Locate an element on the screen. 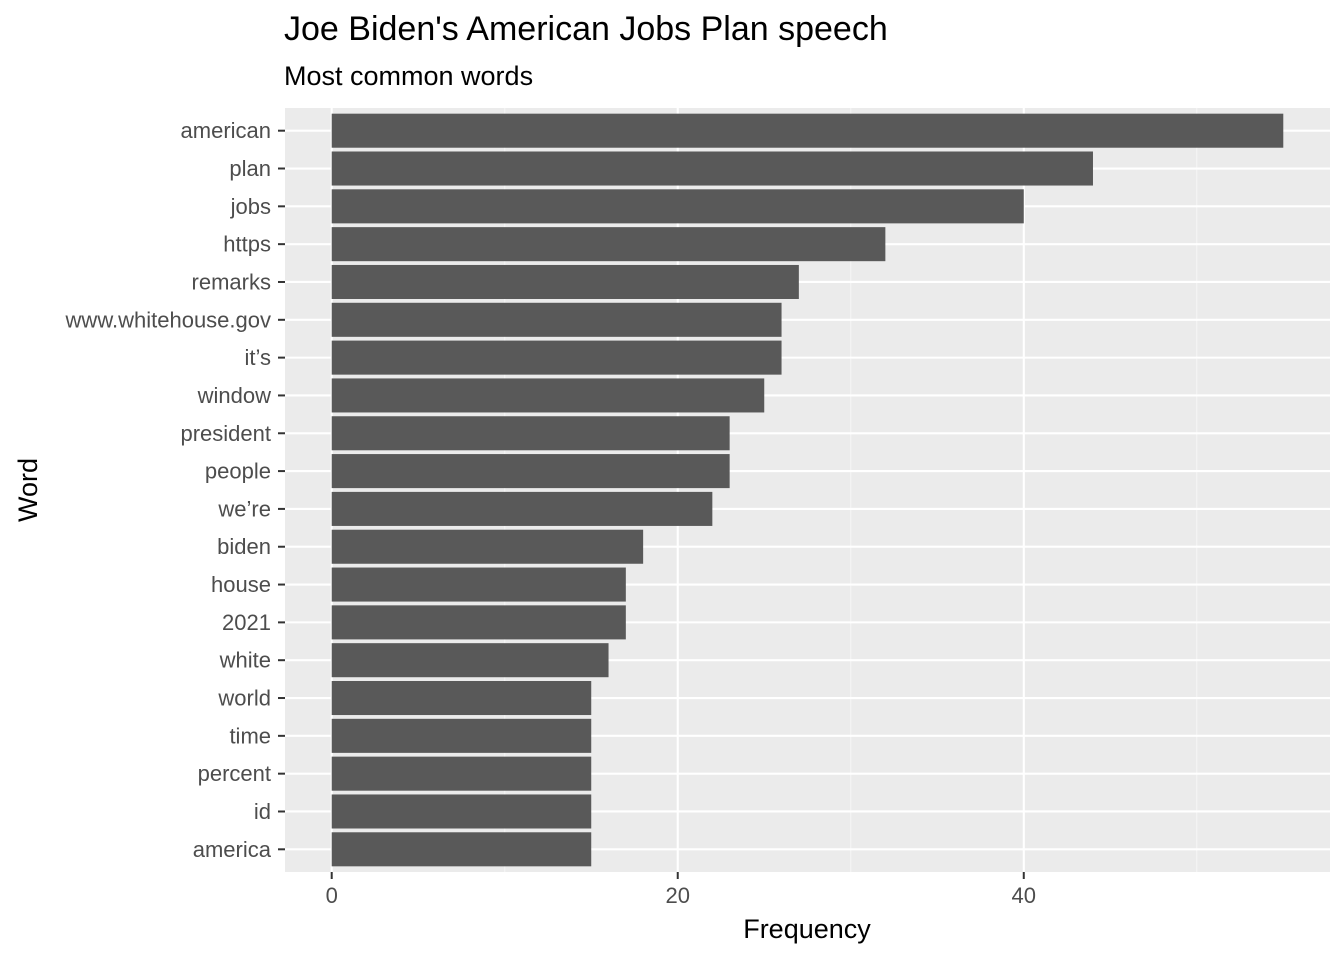 The width and height of the screenshot is (1344, 960). y-tick-label: it’s is located at coordinates (258, 357).